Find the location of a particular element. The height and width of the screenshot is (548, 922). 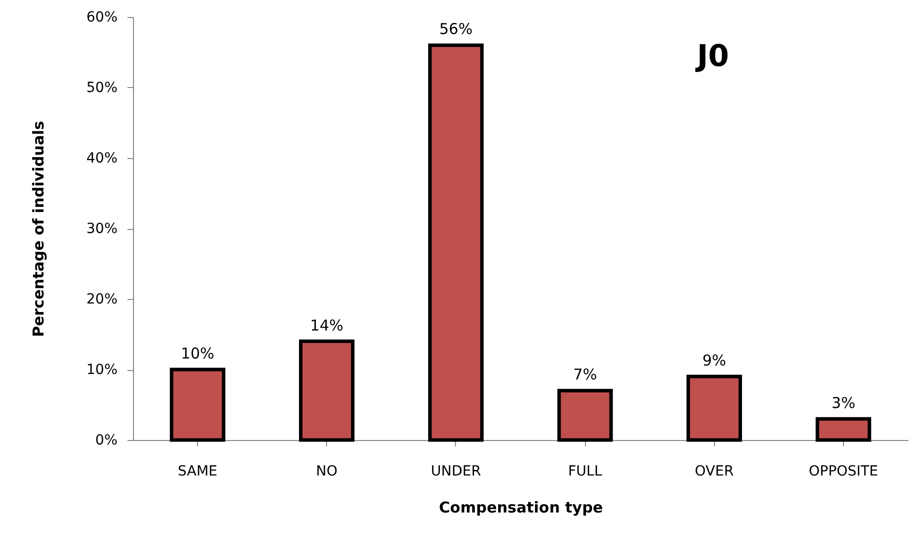

x-axis-title: Compensation type is located at coordinates (521, 507).